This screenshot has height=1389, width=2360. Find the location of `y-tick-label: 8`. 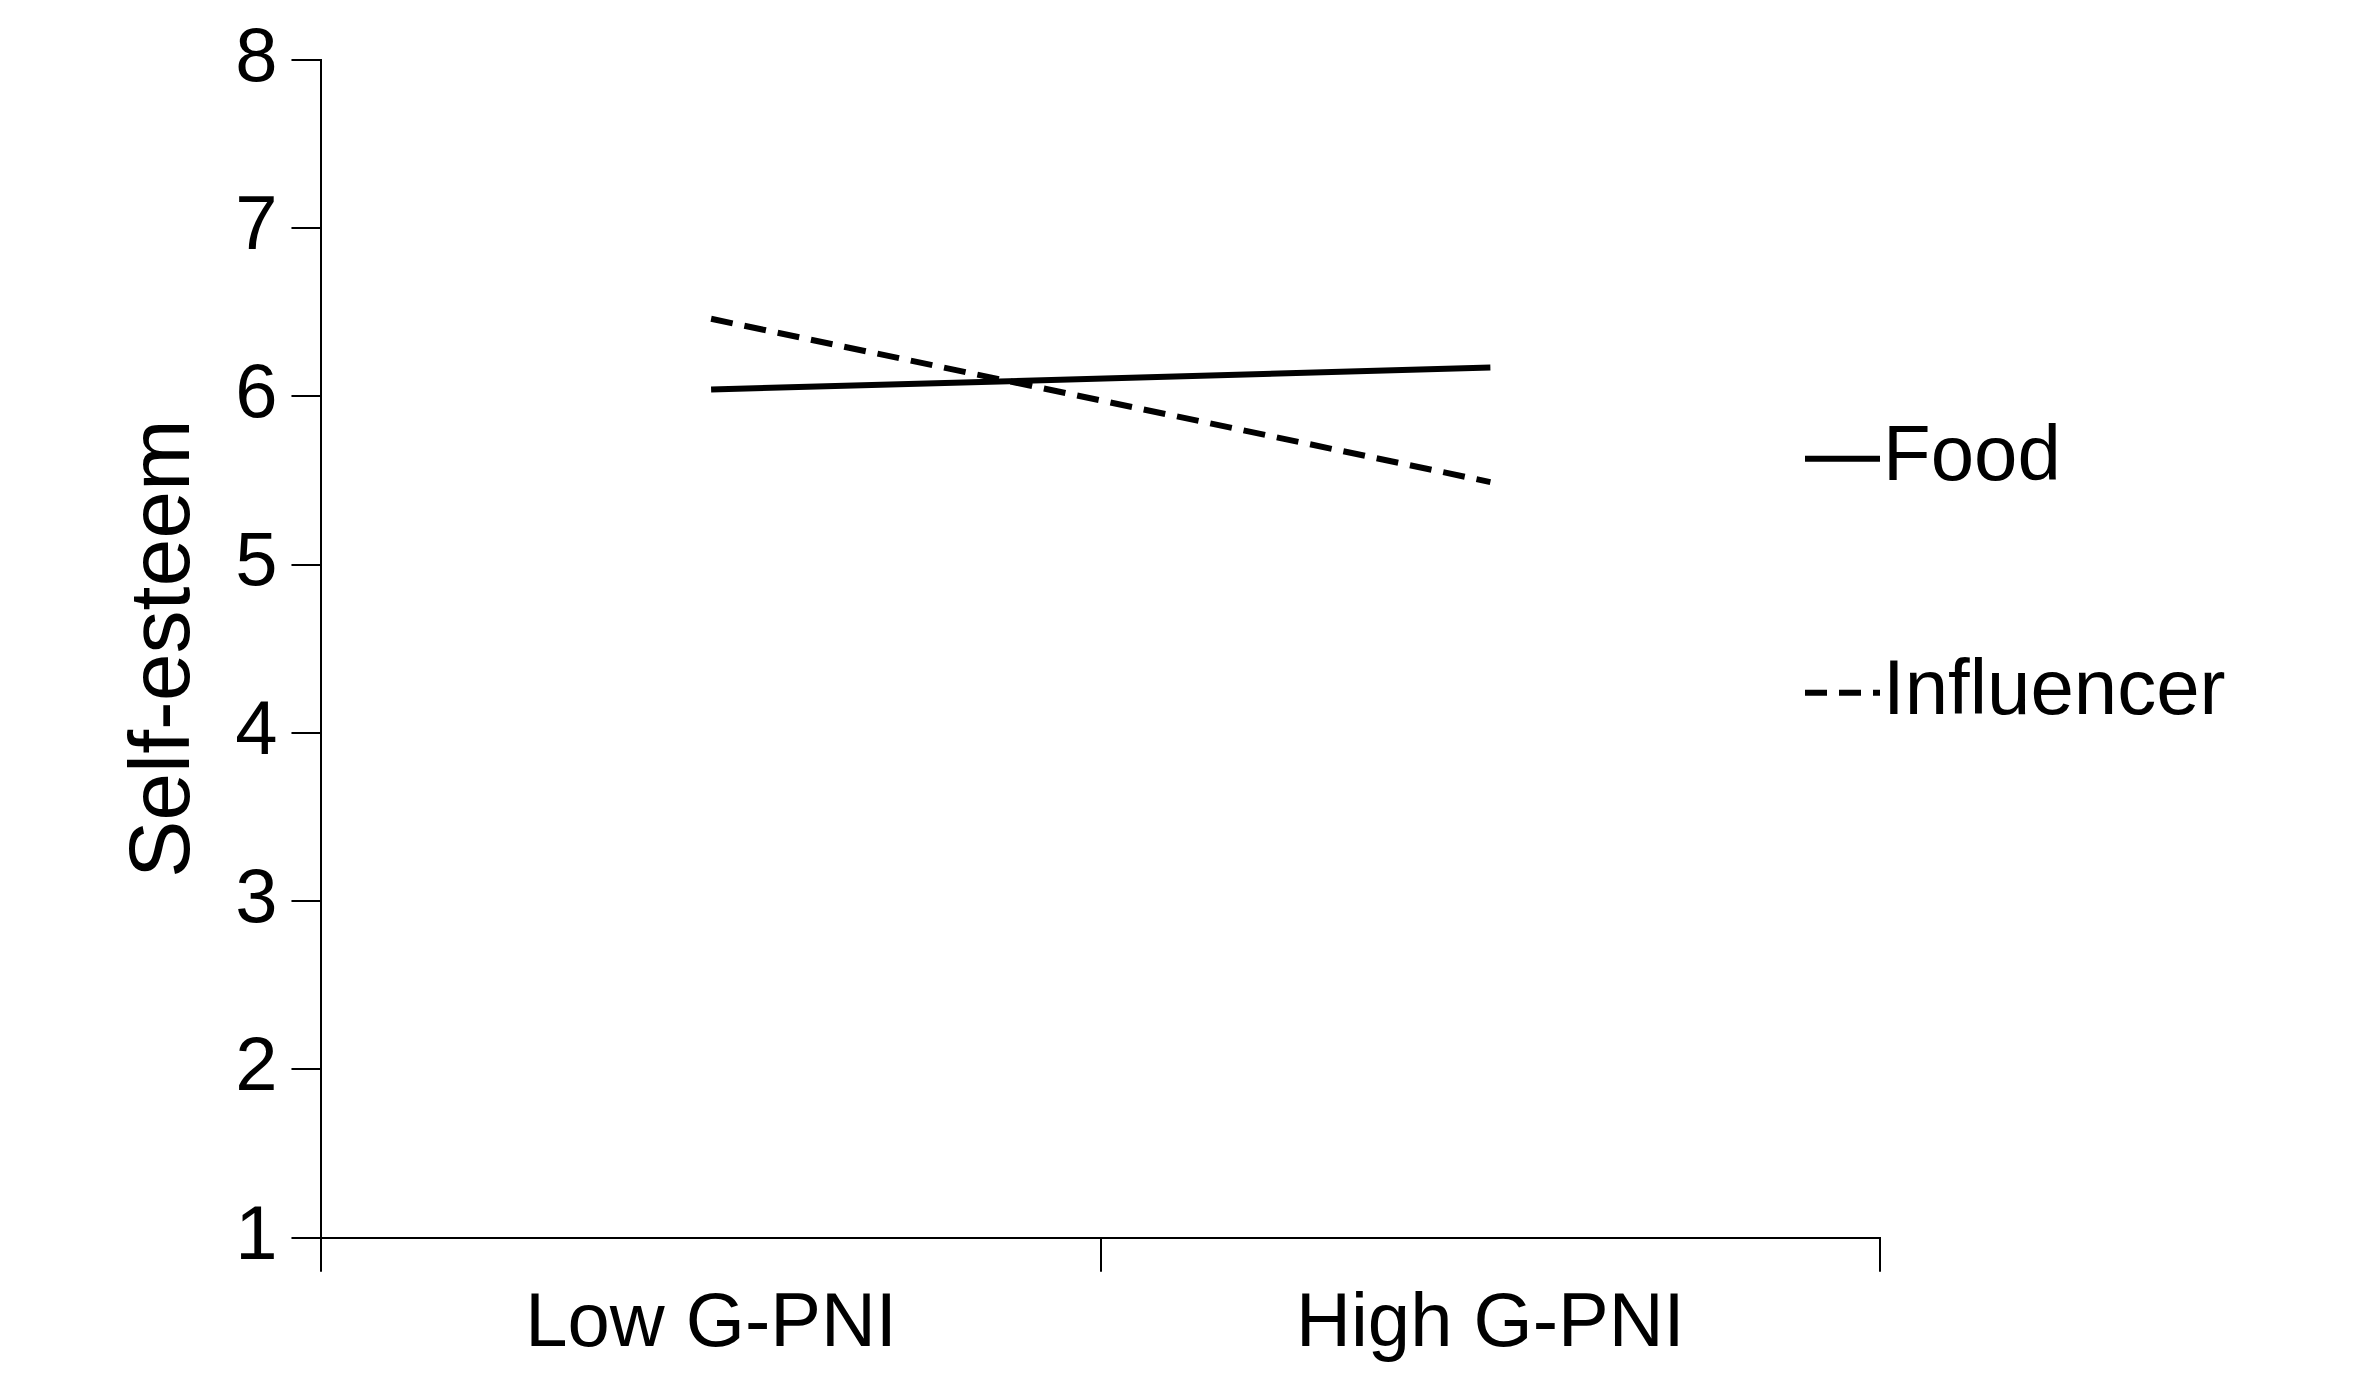

y-tick-label: 8 is located at coordinates (256, 54).